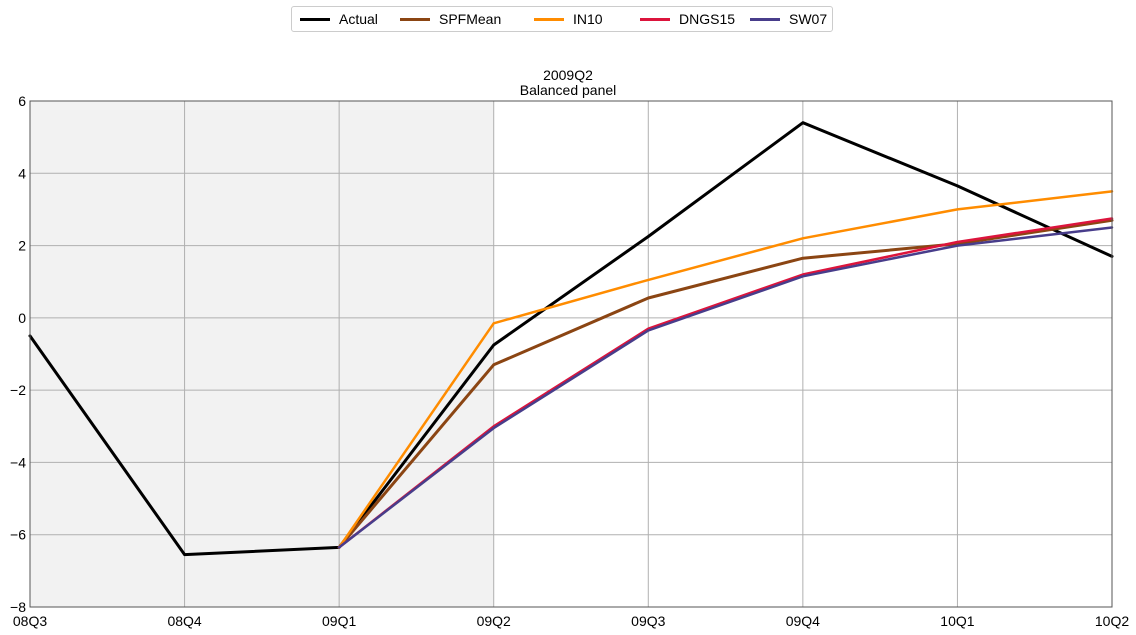 The image size is (1136, 635). Describe the element at coordinates (18, 535) in the screenshot. I see `y-tick-label: −6` at that location.